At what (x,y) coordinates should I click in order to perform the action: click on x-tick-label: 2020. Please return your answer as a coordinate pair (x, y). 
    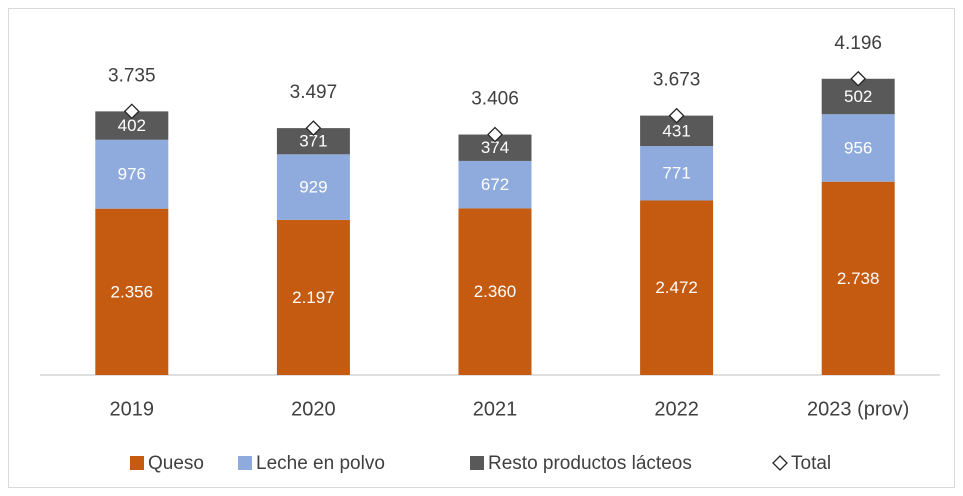
    Looking at the image, I should click on (313, 409).